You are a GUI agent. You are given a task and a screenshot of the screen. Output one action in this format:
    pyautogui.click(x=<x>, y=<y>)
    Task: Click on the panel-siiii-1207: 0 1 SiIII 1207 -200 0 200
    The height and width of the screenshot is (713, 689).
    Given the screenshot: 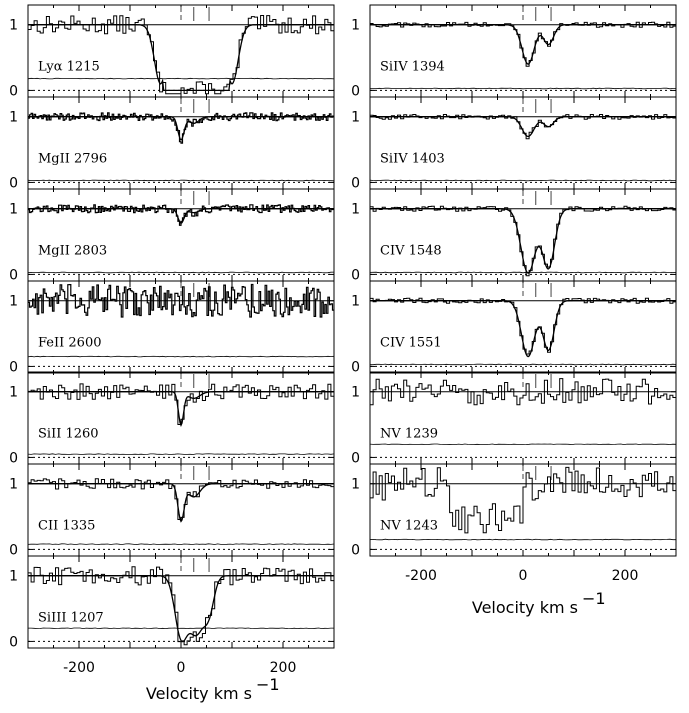 What is the action you would take?
    pyautogui.click(x=172, y=615)
    